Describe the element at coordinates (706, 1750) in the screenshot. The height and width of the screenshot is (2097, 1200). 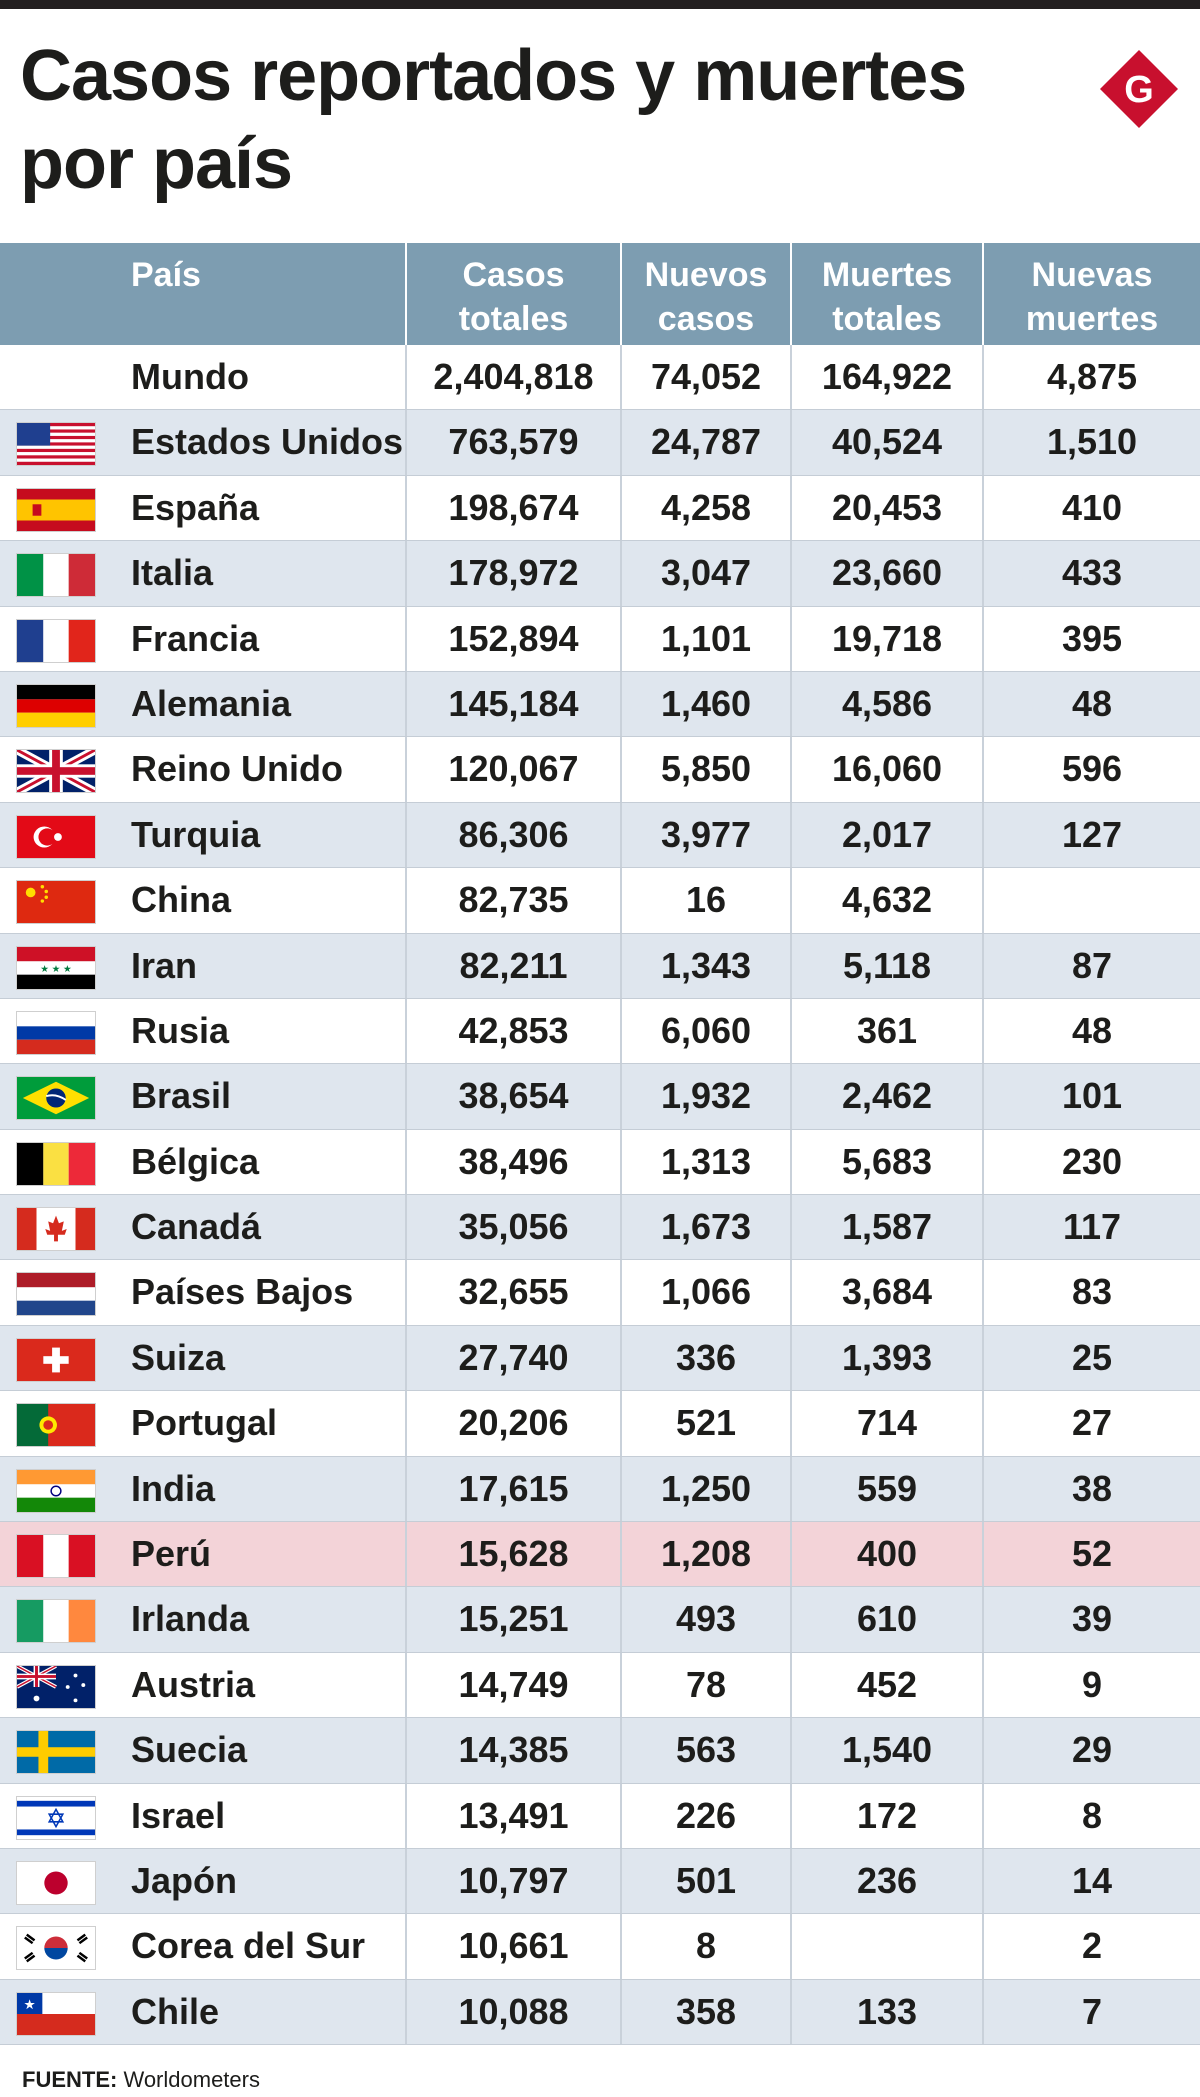
I see `row-new-cases-text: 563` at that location.